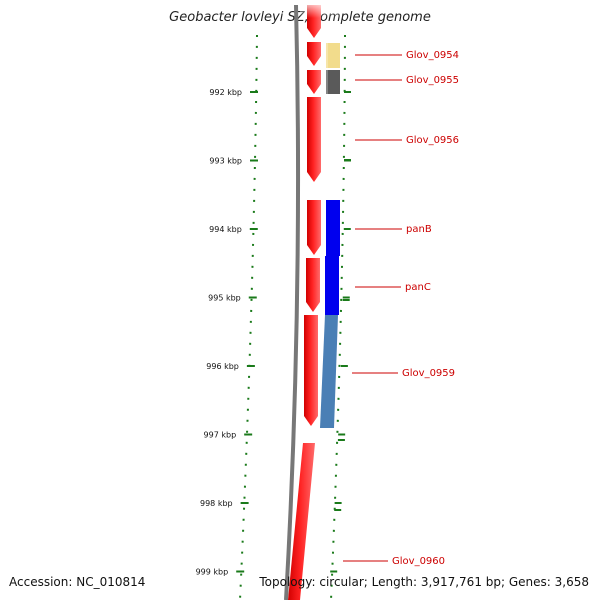  What do you see at coordinates (340, 332) in the screenshot?
I see `ruler-ticks-right` at bounding box center [340, 332].